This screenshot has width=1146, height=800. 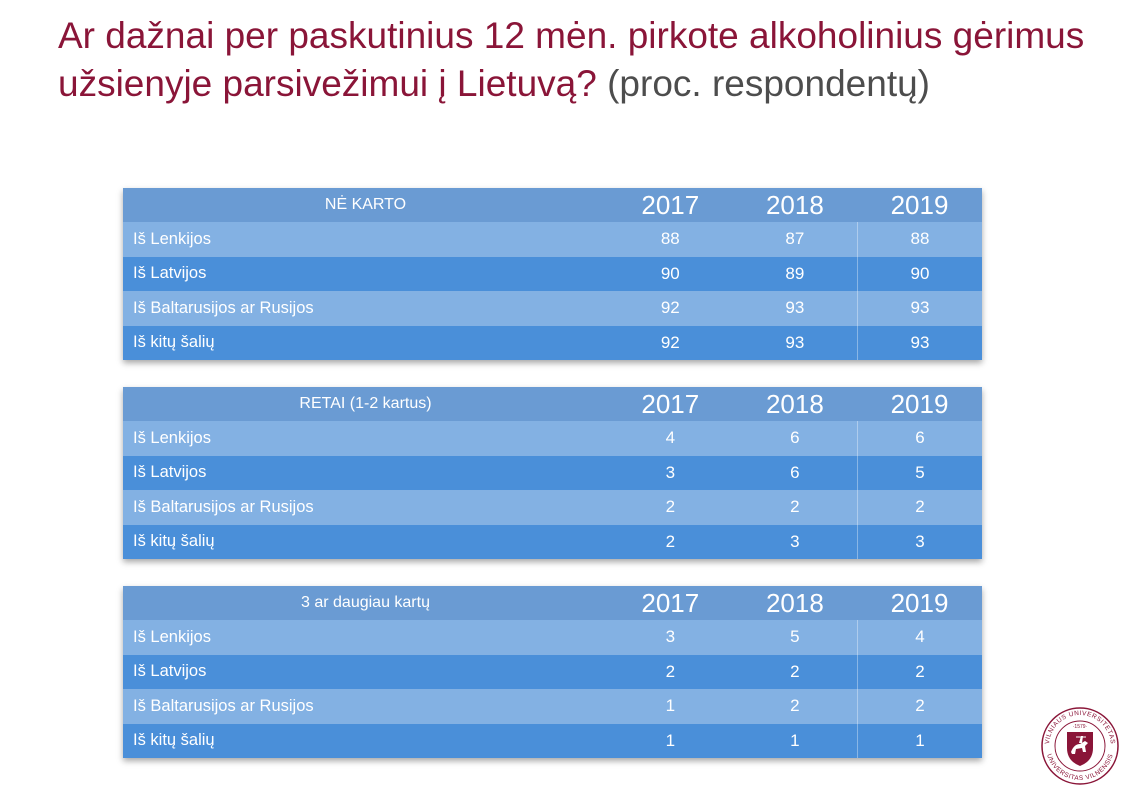 What do you see at coordinates (552, 706) in the screenshot?
I see `table-row: Iš Baltarusijos ar Rusijos 1 2 2` at bounding box center [552, 706].